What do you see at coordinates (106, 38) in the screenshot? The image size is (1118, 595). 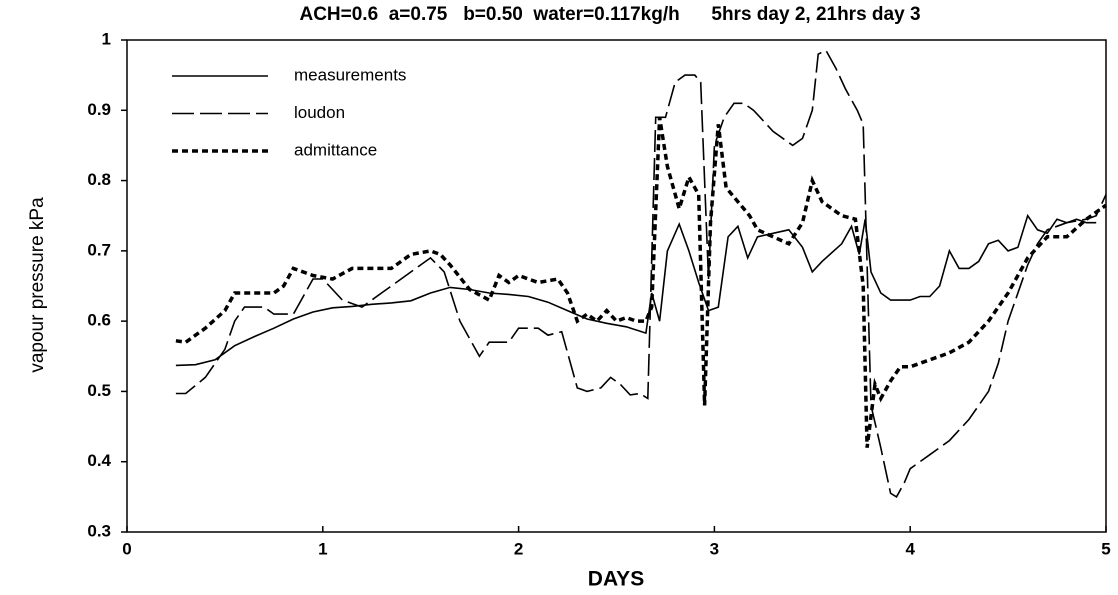 I see `y-tick-label: 1` at bounding box center [106, 38].